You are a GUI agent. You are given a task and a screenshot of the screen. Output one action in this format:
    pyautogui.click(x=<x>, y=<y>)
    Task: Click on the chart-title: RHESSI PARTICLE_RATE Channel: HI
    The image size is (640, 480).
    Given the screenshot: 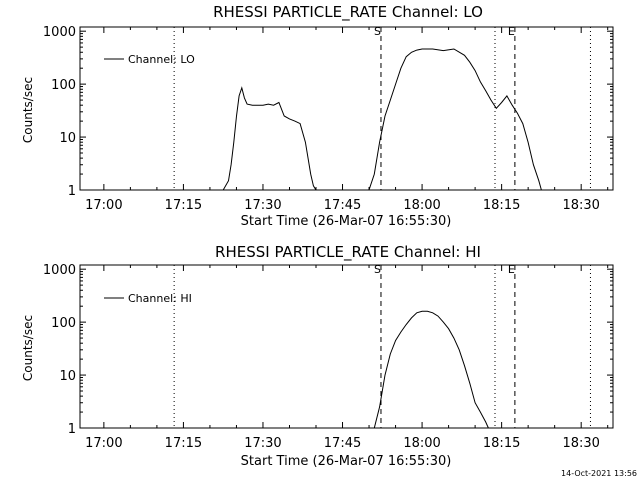 What is the action you would take?
    pyautogui.click(x=348, y=252)
    